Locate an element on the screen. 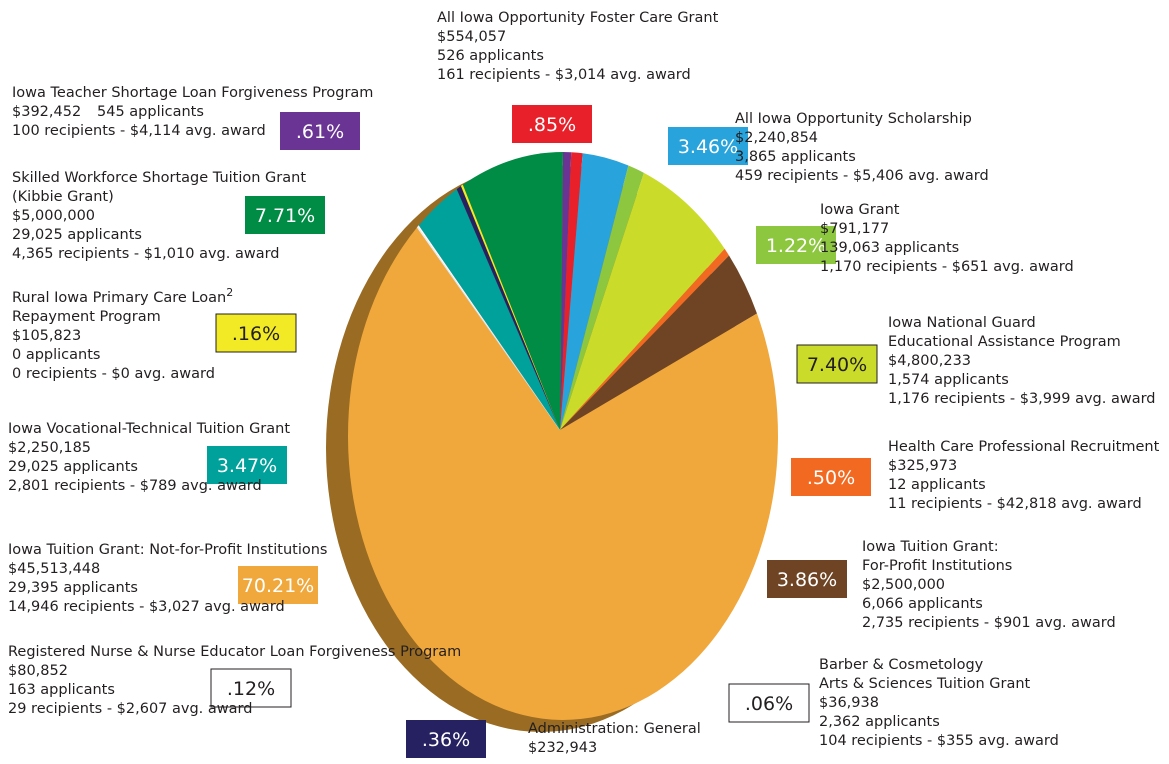 The image size is (1169, 764). program-name: Administration: General is located at coordinates (614, 729).